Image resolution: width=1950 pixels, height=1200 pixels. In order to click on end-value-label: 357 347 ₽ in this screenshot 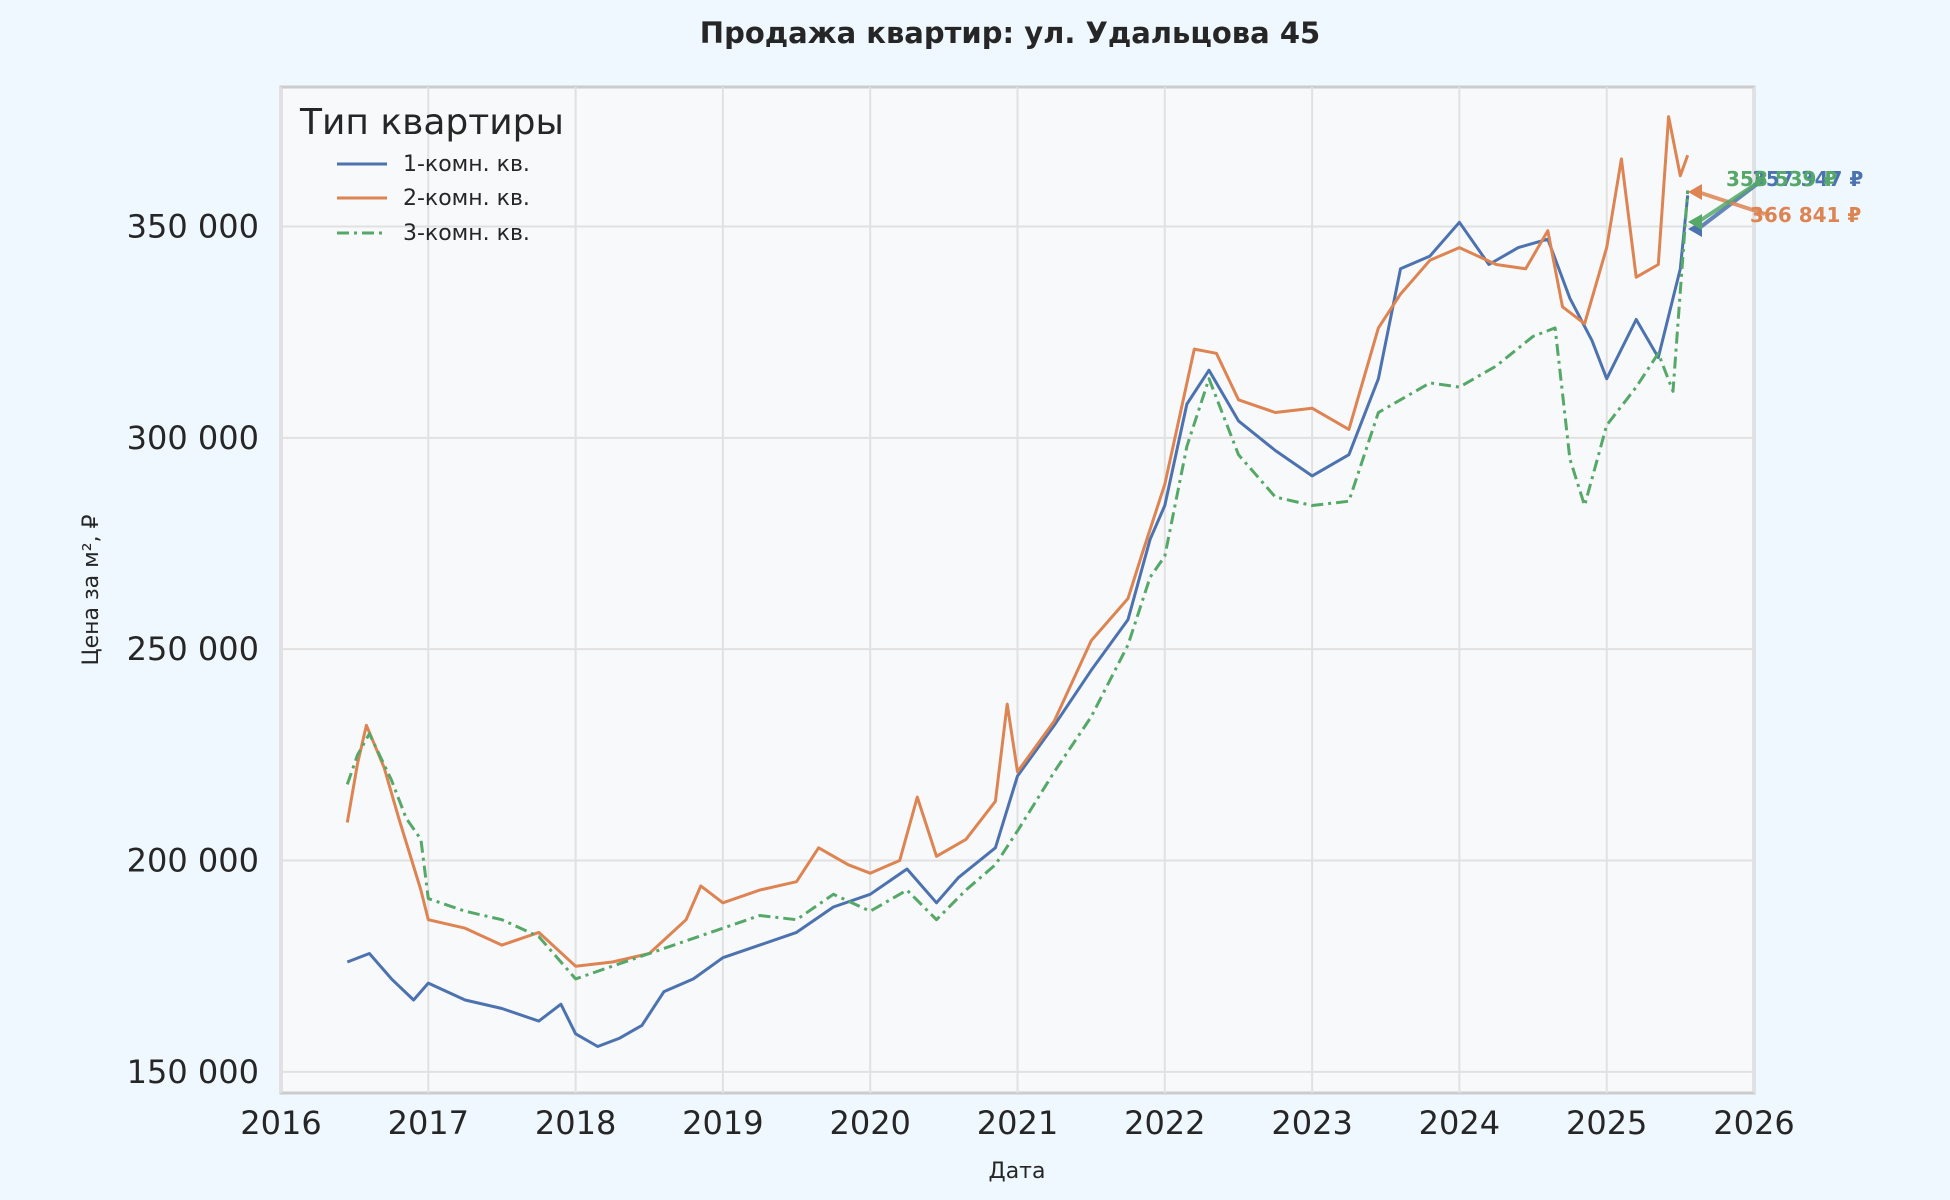, I will do `click(1807, 179)`.